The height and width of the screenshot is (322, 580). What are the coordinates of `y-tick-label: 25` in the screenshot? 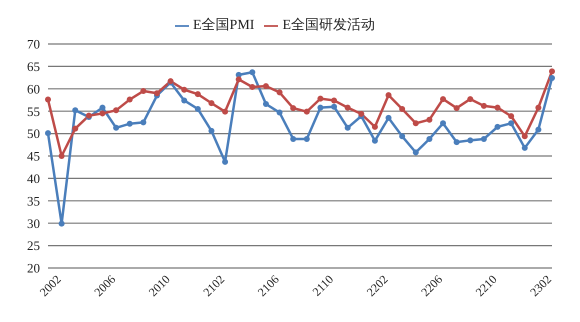 It's located at (33, 246).